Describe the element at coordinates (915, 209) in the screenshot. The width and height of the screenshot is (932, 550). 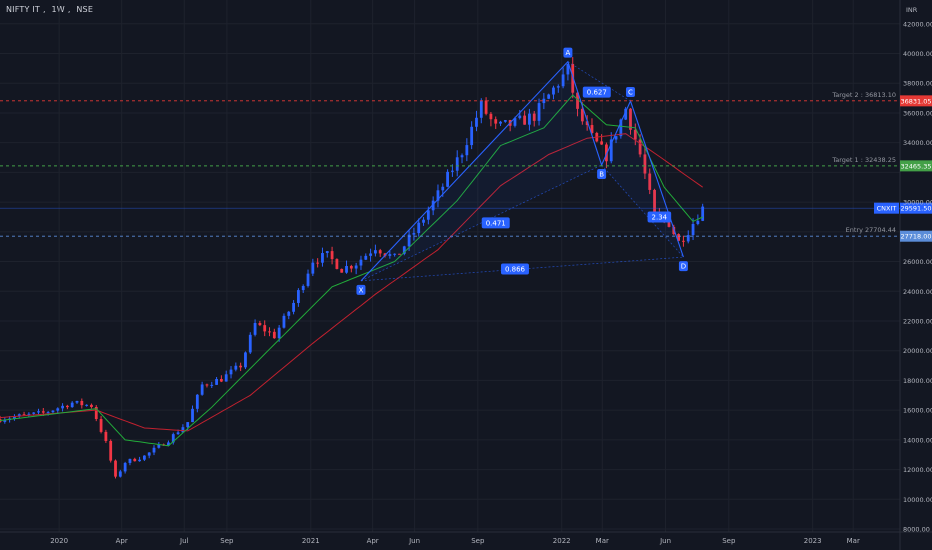
I see `current-price-text: 29591.50` at that location.